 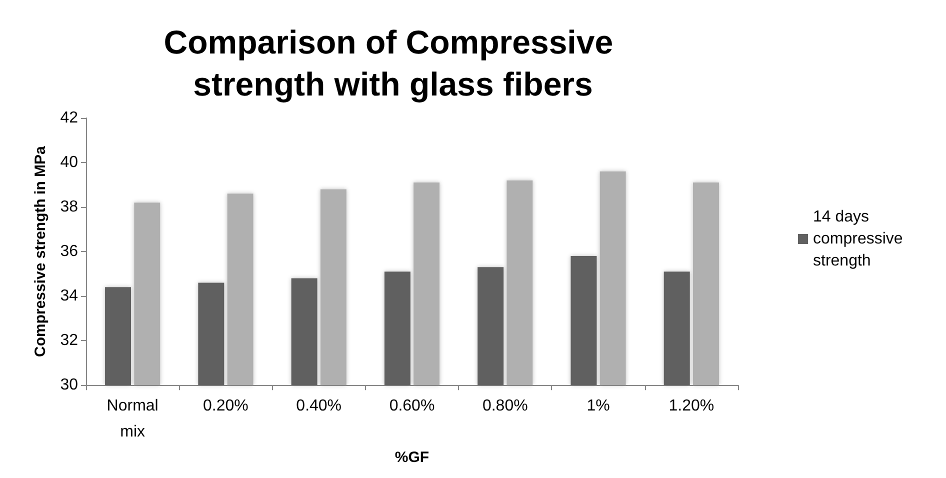 I want to click on legend-label: 14 days compressive strength, so click(x=860, y=239).